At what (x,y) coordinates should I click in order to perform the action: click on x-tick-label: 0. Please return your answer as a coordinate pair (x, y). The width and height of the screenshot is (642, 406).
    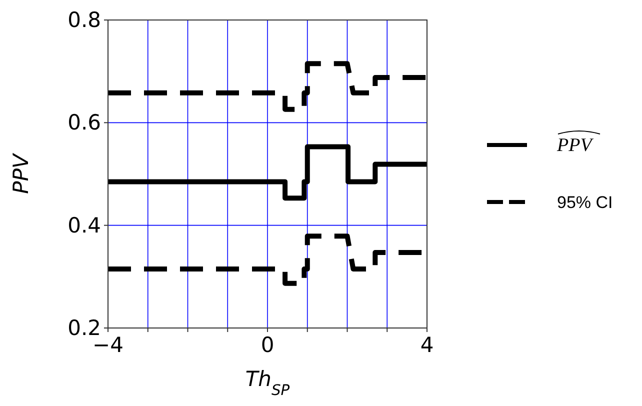
    Looking at the image, I should click on (267, 345).